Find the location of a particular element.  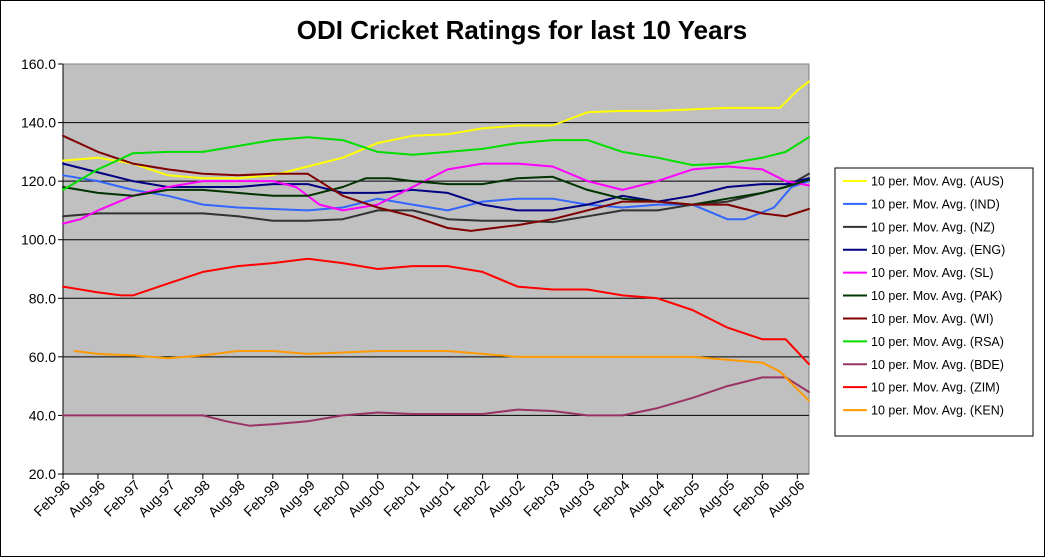

y-tick-label: 80.0 is located at coordinates (42, 298).